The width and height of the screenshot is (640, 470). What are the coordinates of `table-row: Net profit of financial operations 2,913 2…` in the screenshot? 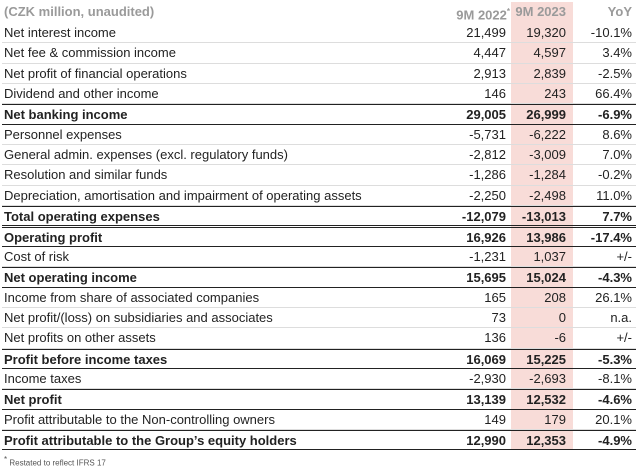 It's located at (319, 74).